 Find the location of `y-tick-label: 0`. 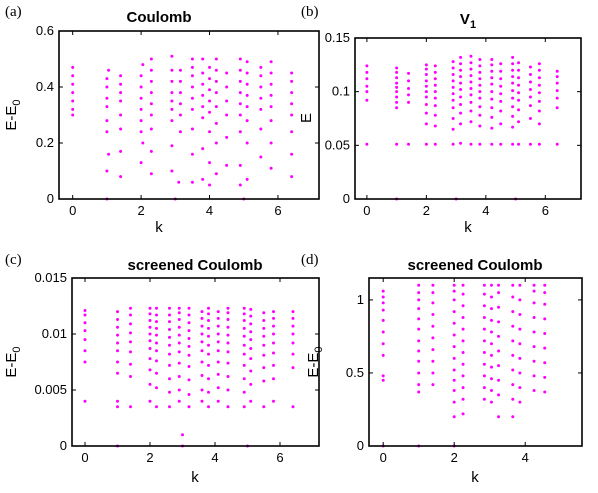

y-tick-label: 0 is located at coordinates (360, 445).